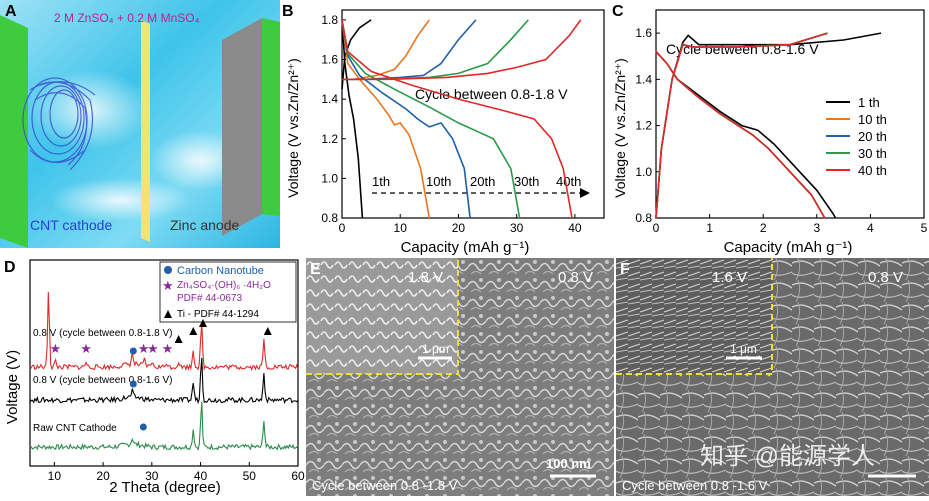 This screenshot has width=929, height=501. What do you see at coordinates (152, 476) in the screenshot?
I see `x-tick-label: 30` at bounding box center [152, 476].